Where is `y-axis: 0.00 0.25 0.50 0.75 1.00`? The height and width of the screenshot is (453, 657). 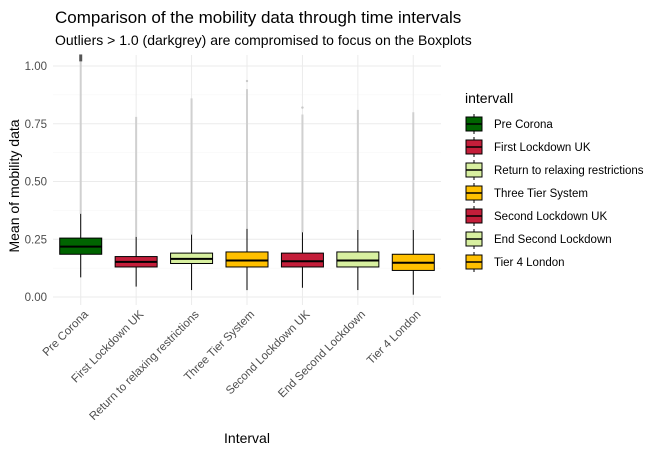 y-axis: 0.00 0.25 0.50 0.75 1.00 is located at coordinates (36, 182).